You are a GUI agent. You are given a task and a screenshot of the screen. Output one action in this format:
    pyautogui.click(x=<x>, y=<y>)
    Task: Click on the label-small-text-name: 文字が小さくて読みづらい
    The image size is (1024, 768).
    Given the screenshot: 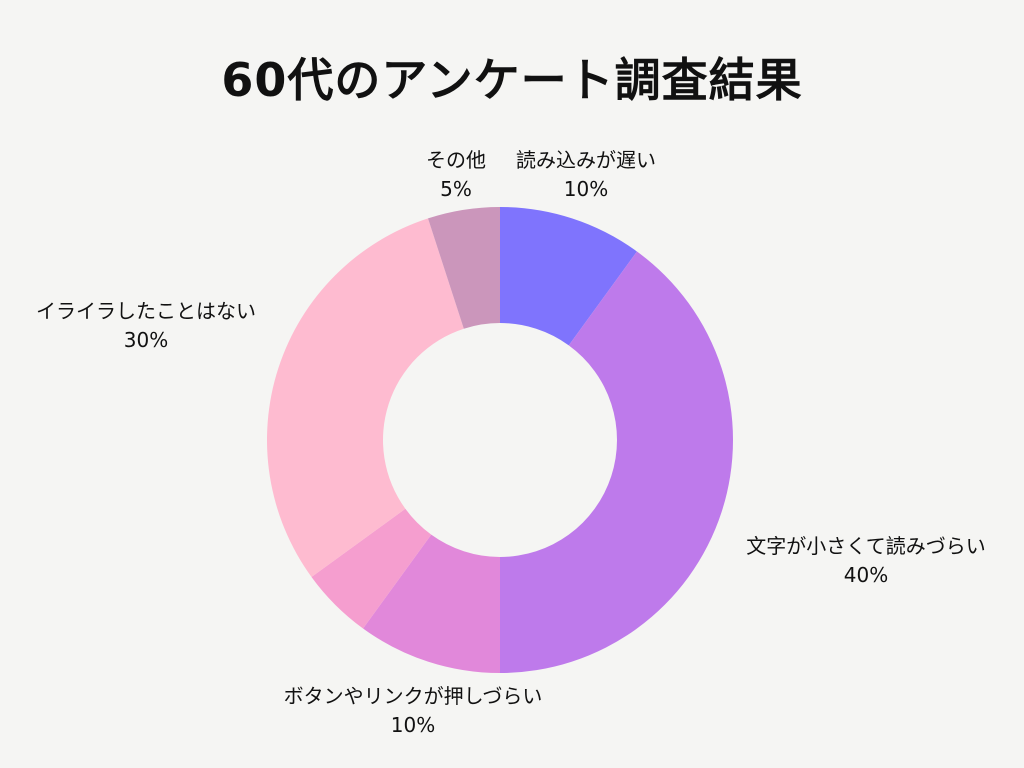 What is the action you would take?
    pyautogui.click(x=866, y=546)
    